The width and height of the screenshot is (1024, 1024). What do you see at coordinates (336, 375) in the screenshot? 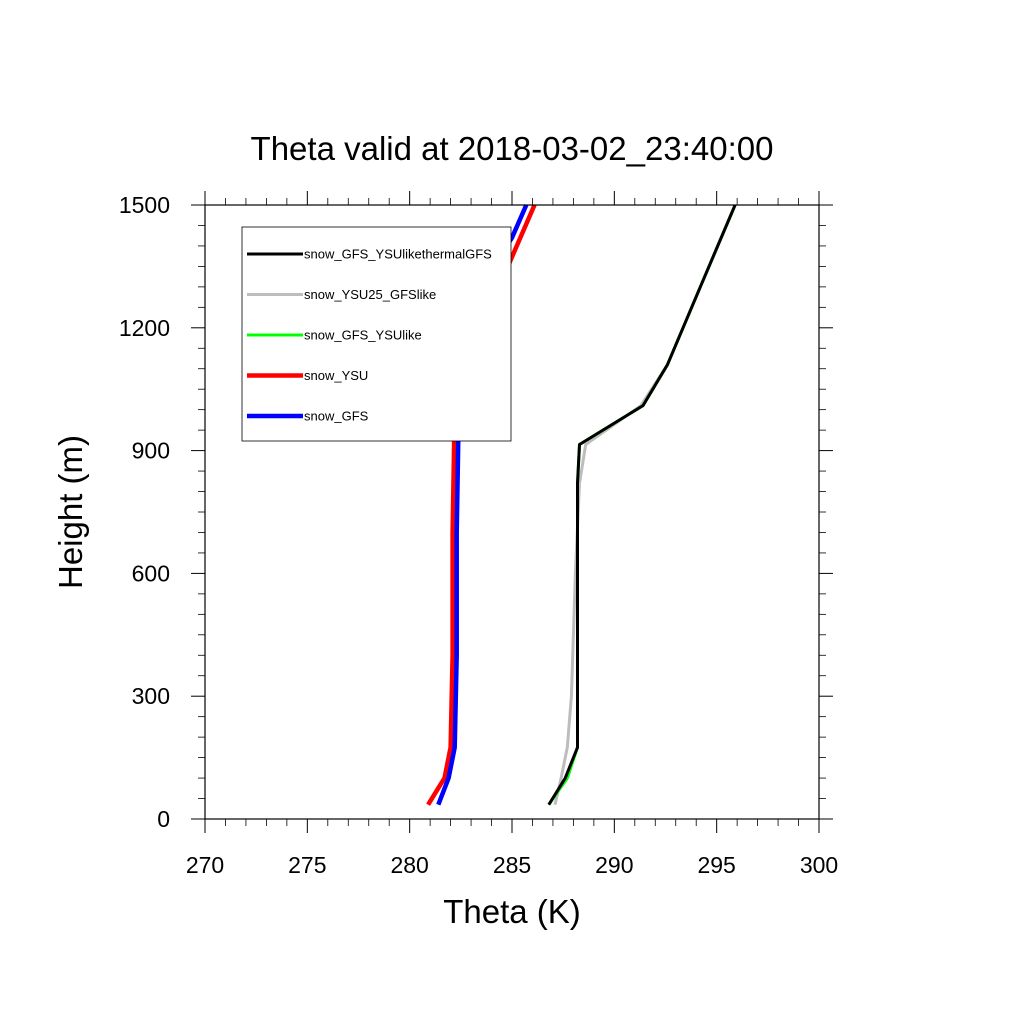
I see `legend-label: snow_YSU` at bounding box center [336, 375].